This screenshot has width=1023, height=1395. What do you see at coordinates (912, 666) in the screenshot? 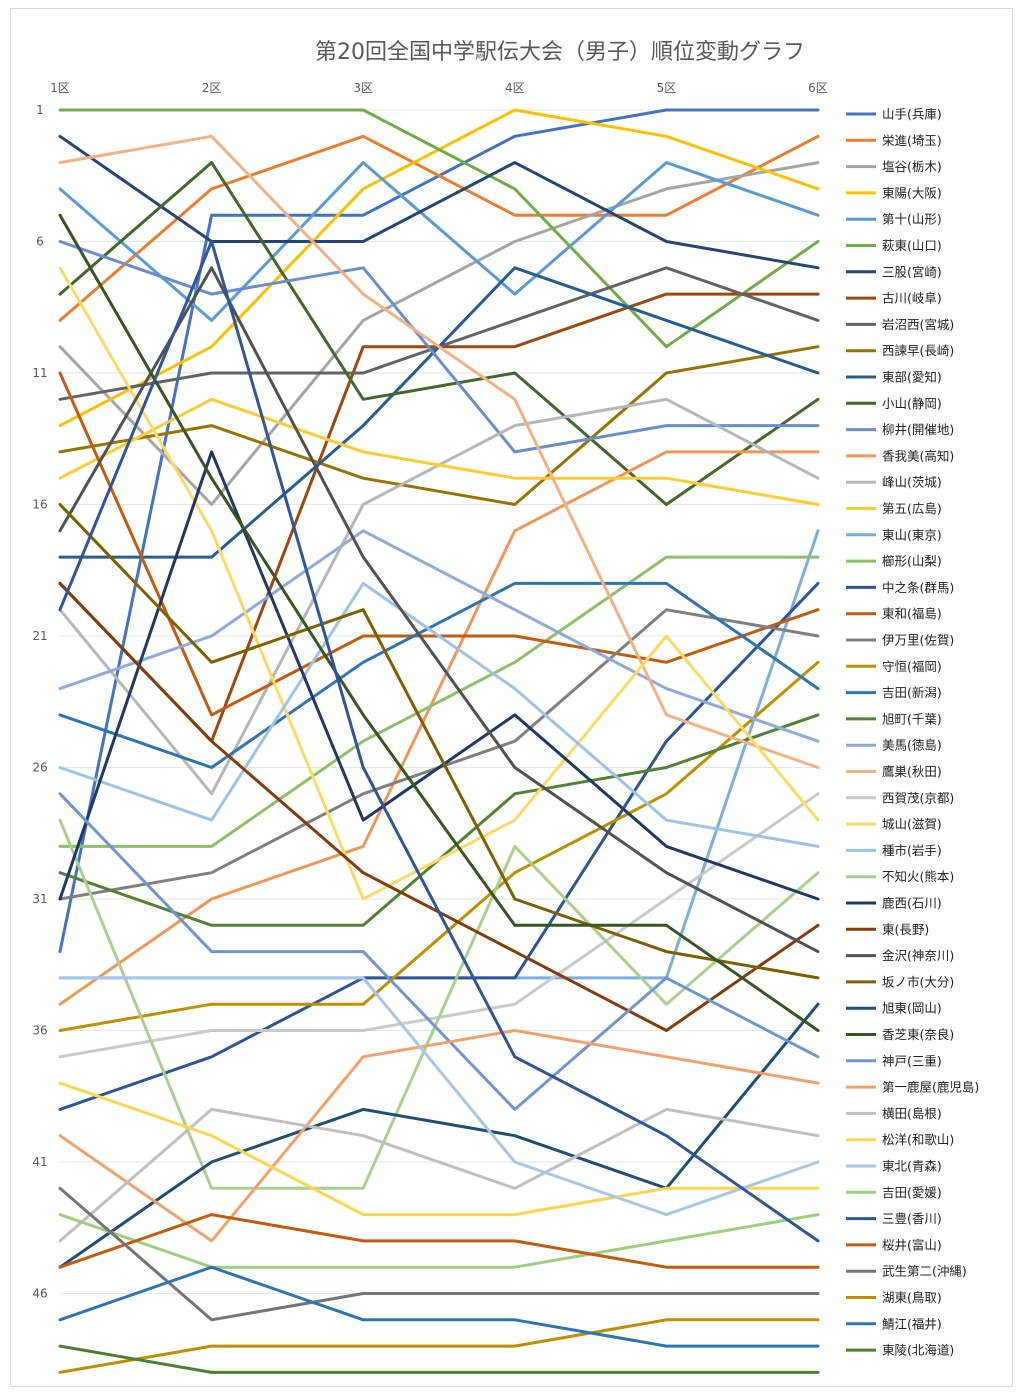
I see `legend-label: 守恒(福岡)` at bounding box center [912, 666].